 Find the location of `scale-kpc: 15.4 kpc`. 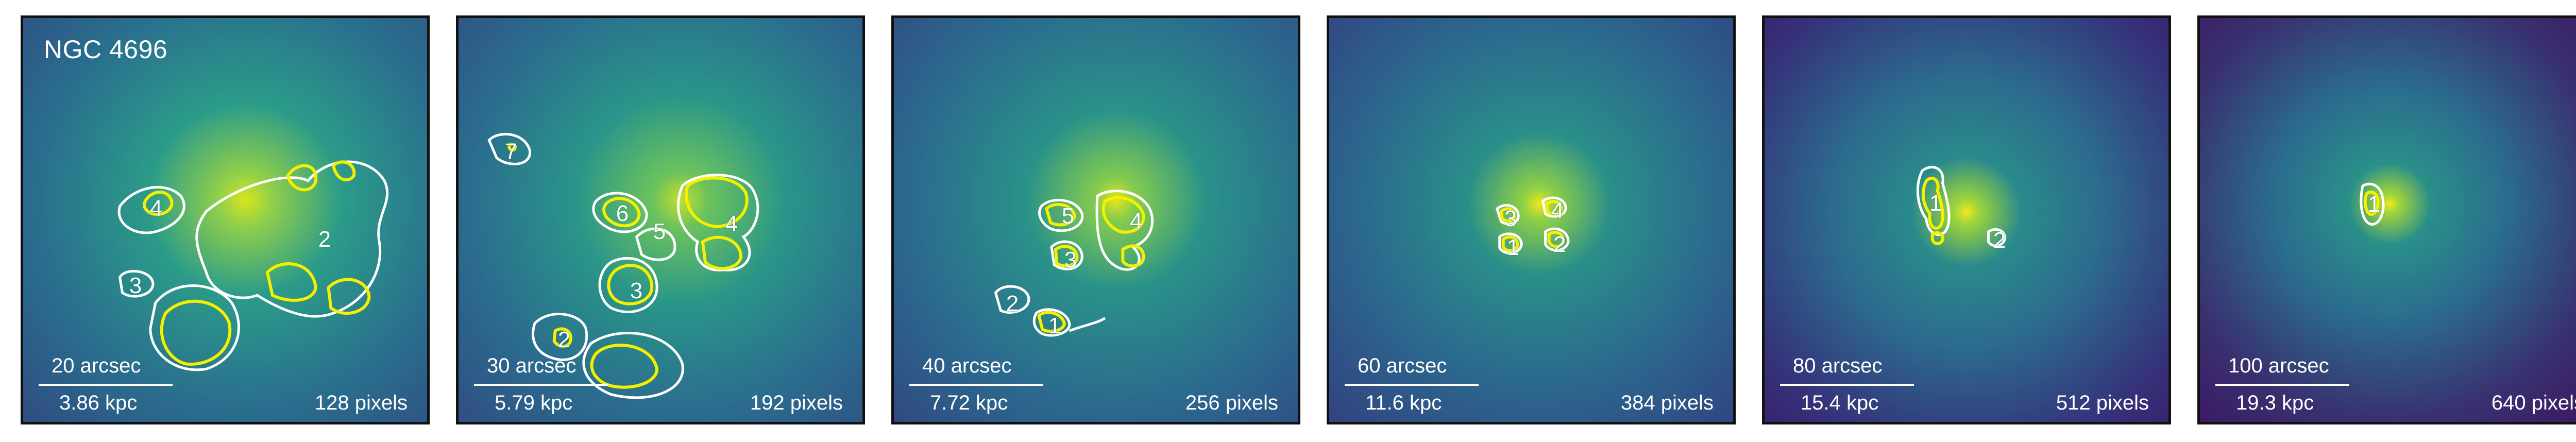

scale-kpc: 15.4 kpc is located at coordinates (1840, 403).